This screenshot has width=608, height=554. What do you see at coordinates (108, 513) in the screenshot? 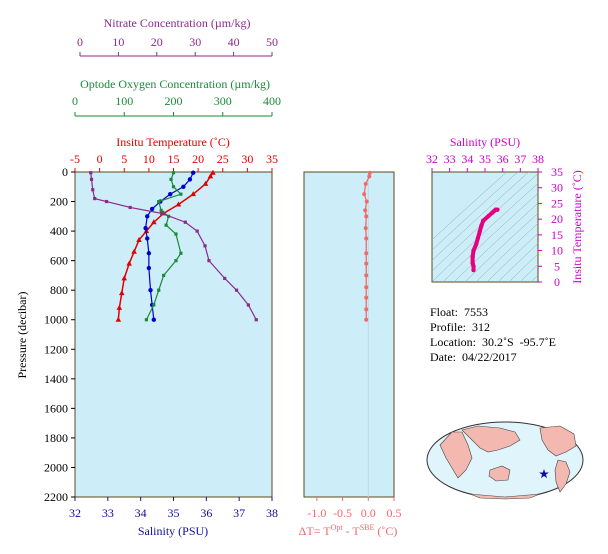
I see `salinity-axis-tick-label: 33` at bounding box center [108, 513].